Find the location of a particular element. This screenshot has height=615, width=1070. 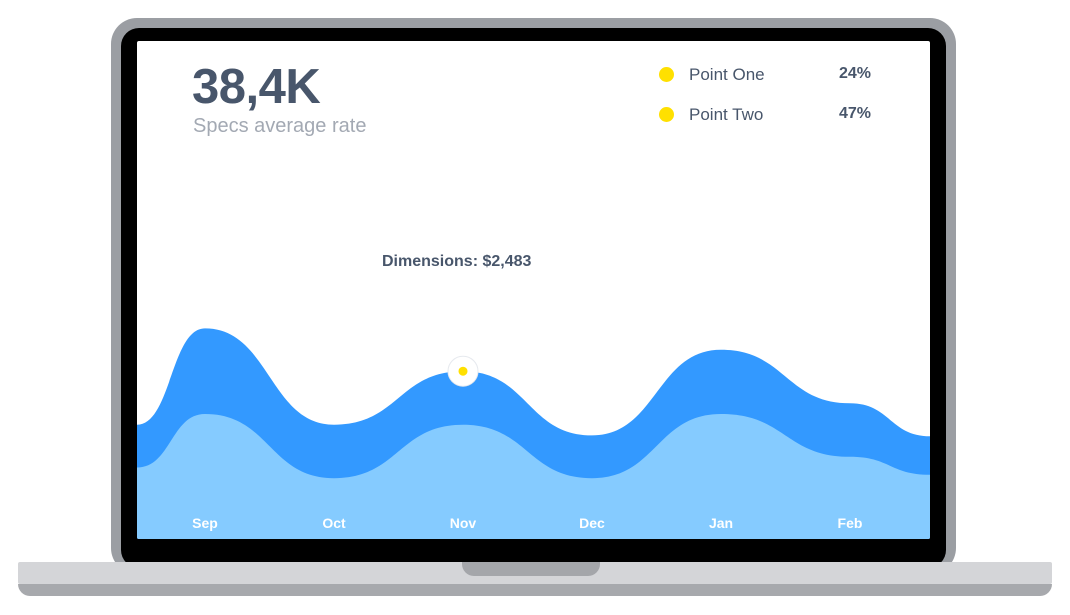

legend-item-point-two: Point Two 47% is located at coordinates (769, 115).